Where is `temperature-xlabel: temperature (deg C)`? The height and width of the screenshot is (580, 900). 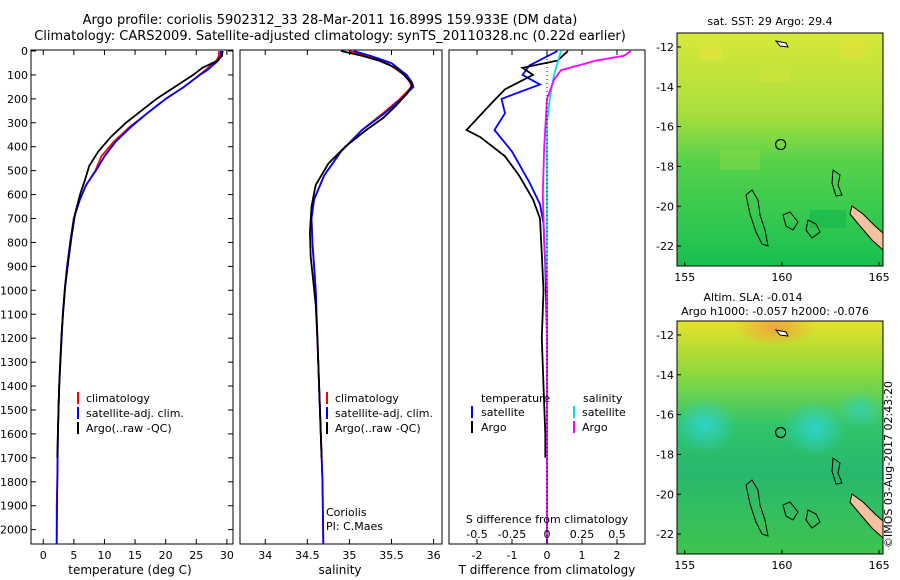
temperature-xlabel: temperature (deg C) is located at coordinates (129, 570).